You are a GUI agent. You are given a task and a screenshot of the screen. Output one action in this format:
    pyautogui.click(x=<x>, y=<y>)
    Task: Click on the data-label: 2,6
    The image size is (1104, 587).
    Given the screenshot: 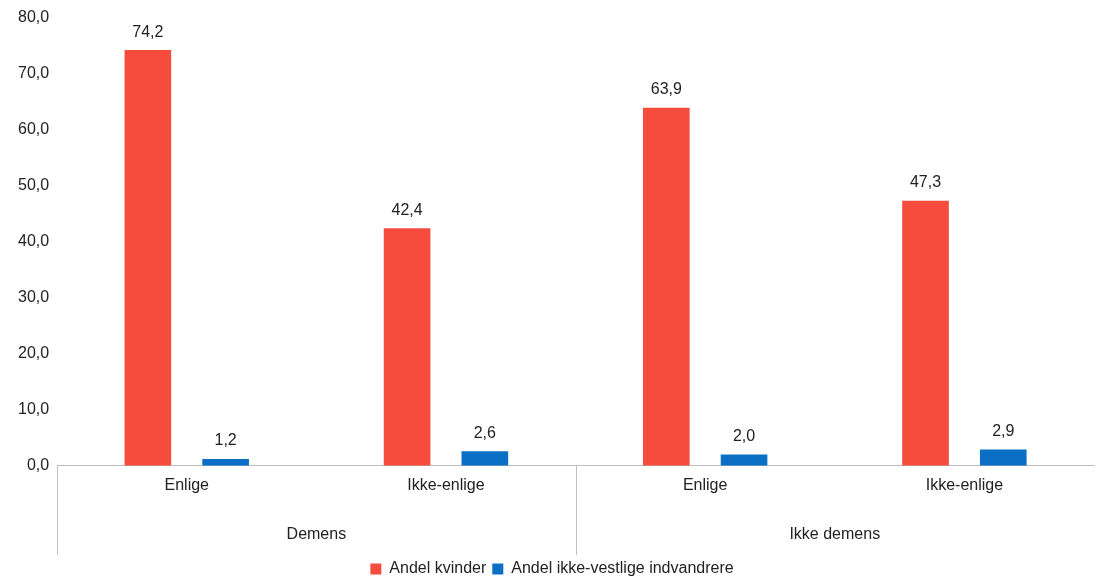 What is the action you would take?
    pyautogui.click(x=485, y=432)
    